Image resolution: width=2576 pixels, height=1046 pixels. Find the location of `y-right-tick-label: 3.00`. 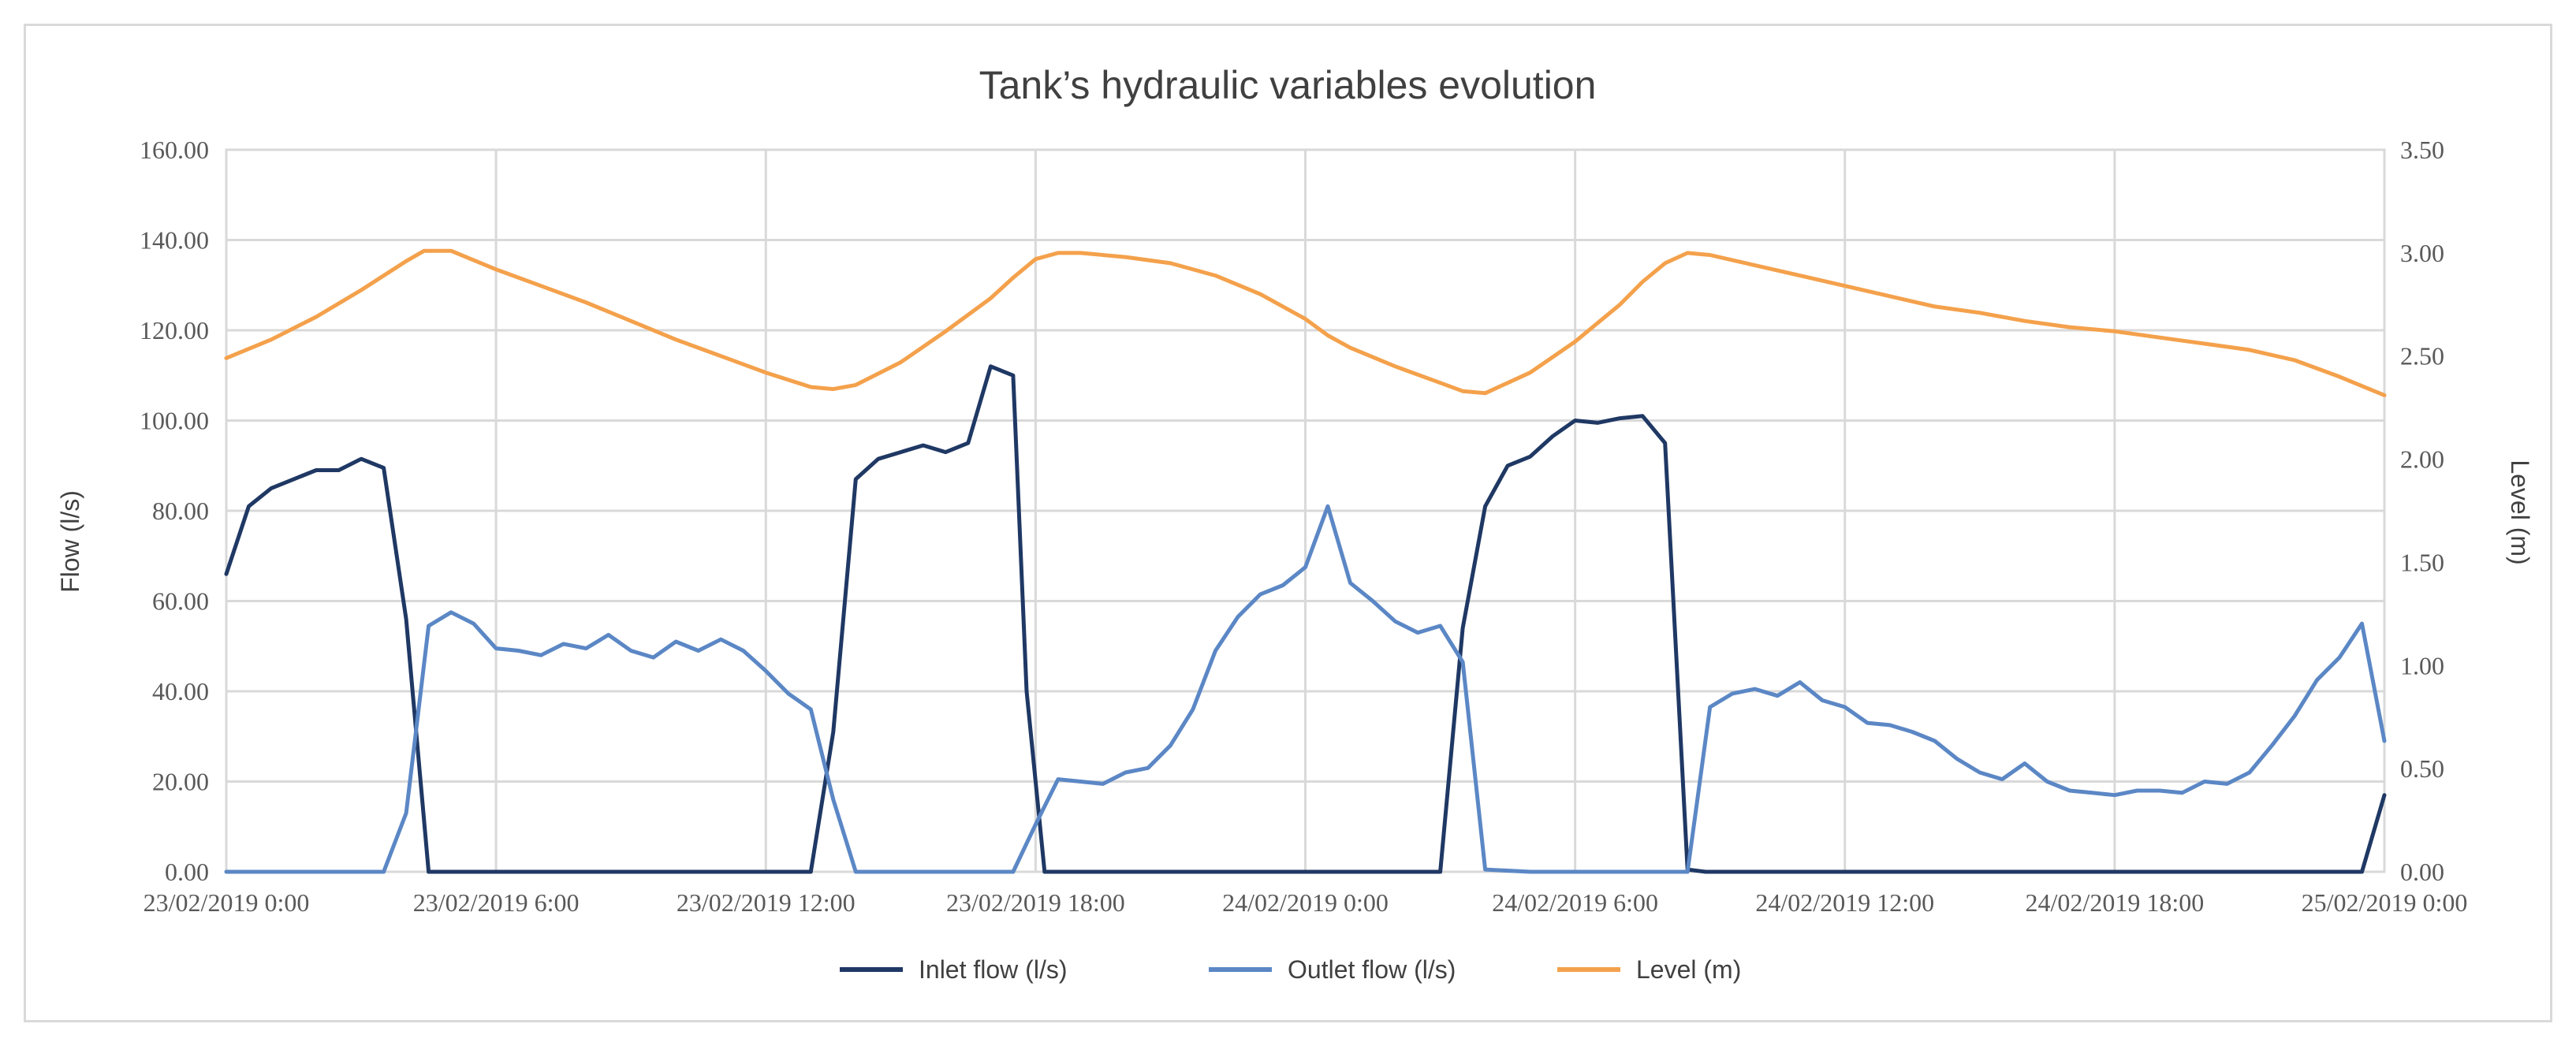

y-right-tick-label: 3.00 is located at coordinates (2422, 253).